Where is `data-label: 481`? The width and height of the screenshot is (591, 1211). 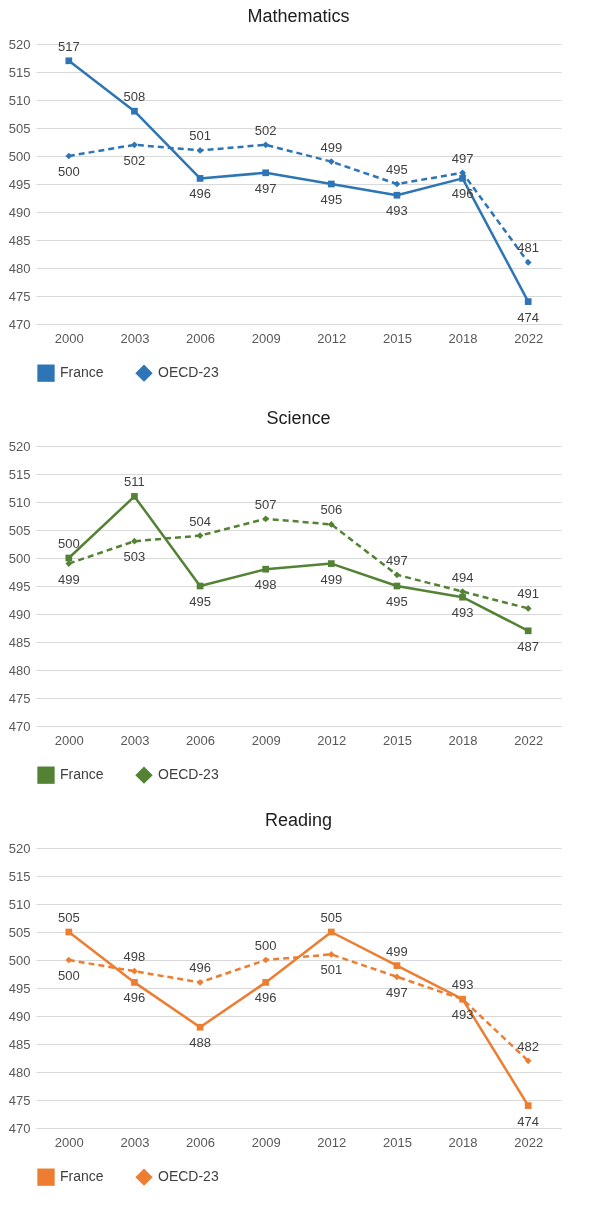
data-label: 481 is located at coordinates (528, 248).